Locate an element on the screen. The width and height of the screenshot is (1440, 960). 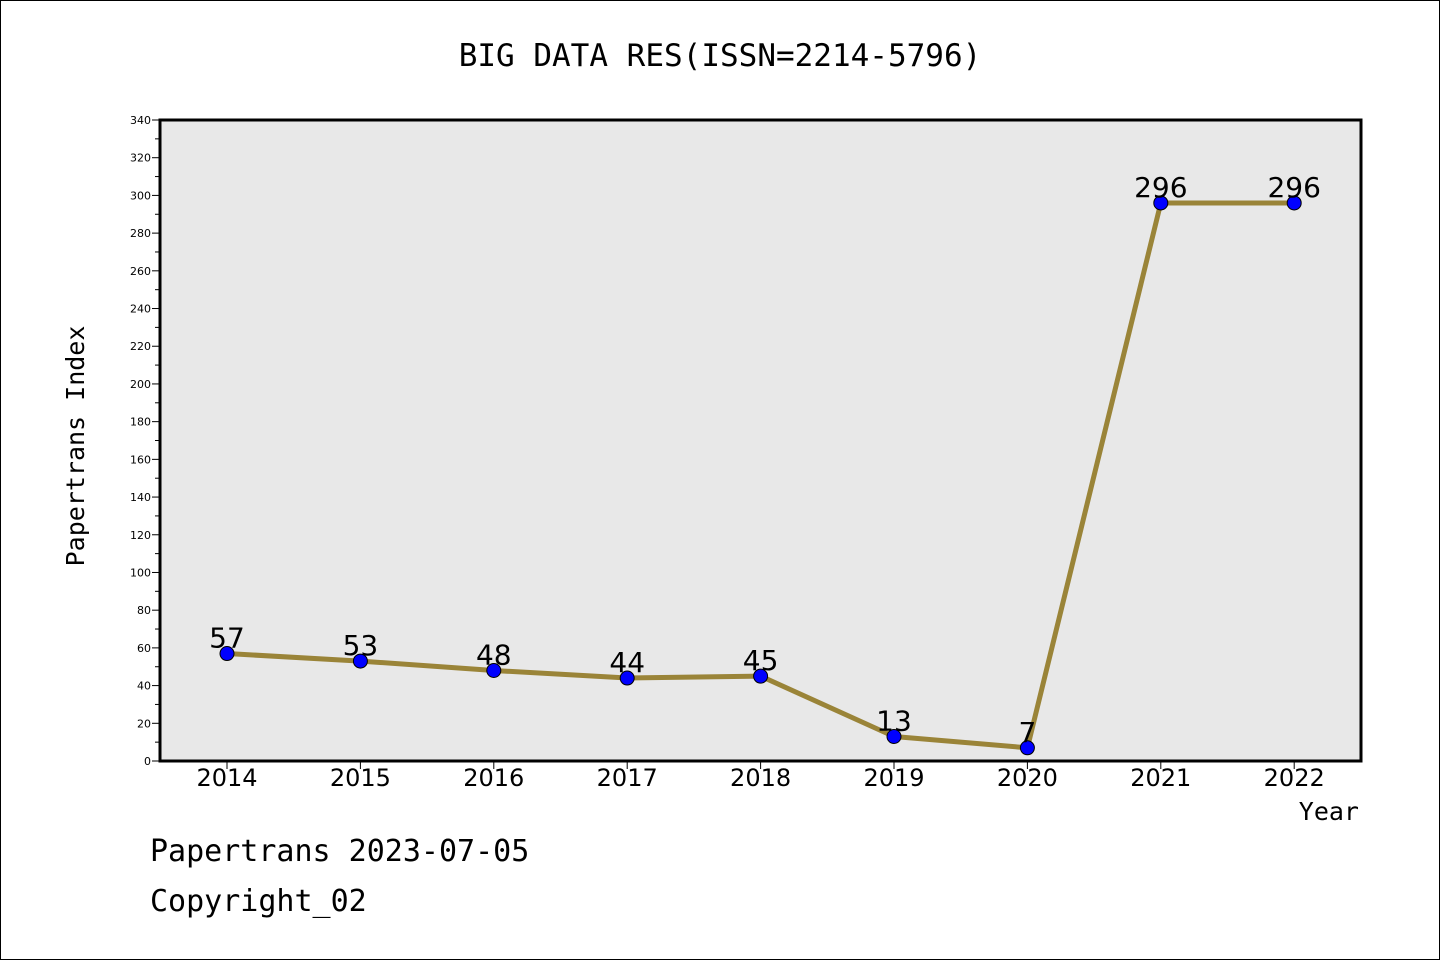
y-tick-label: 340 is located at coordinates (140, 120).